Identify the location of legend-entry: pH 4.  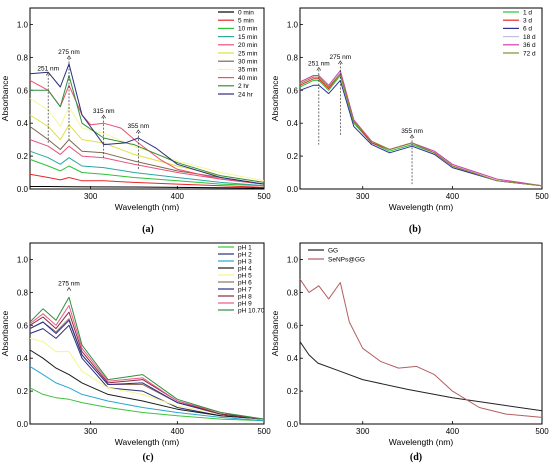
(245, 268).